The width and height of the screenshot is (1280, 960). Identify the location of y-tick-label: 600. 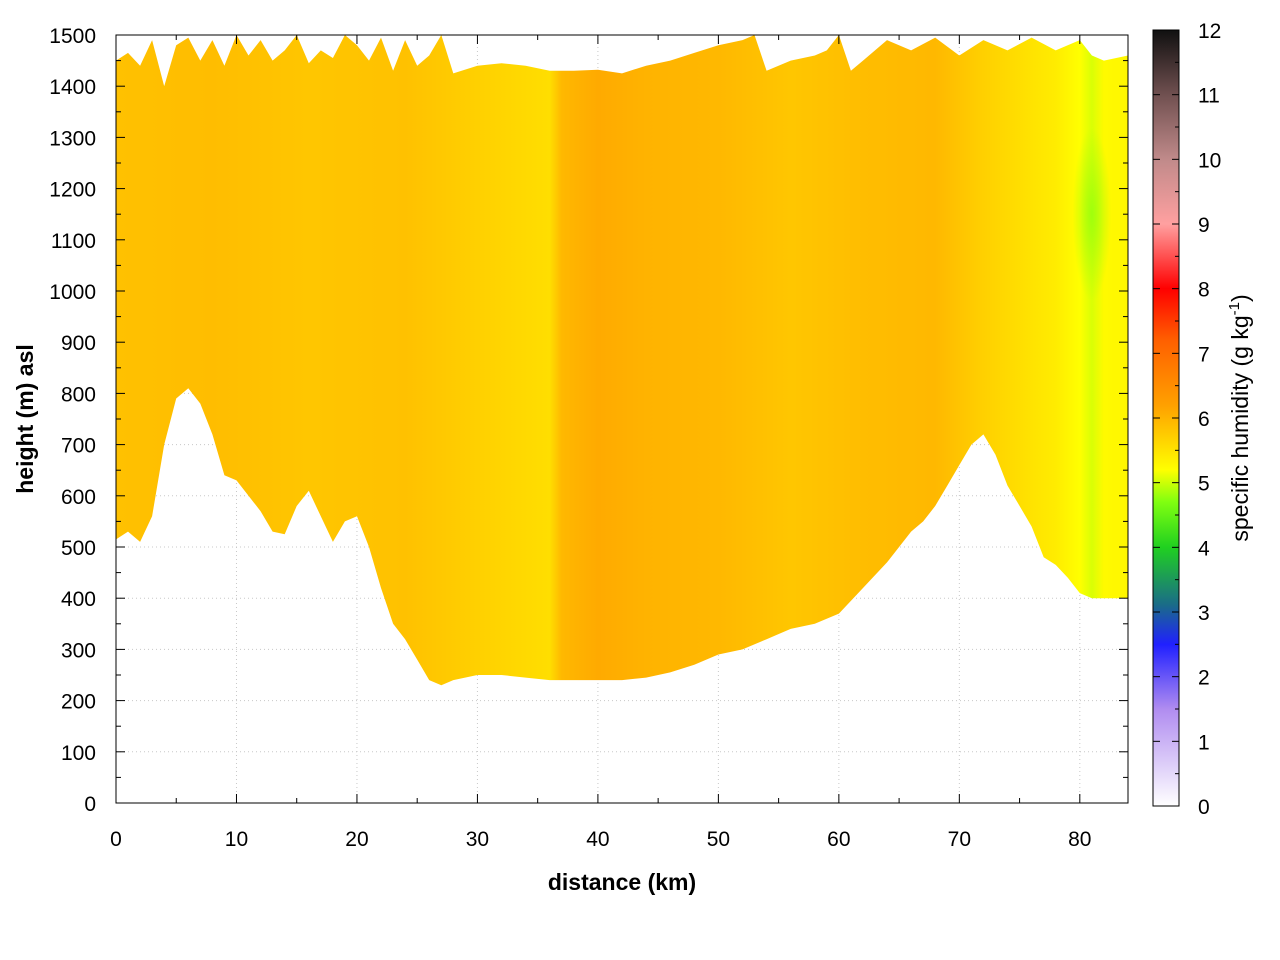
(78, 497).